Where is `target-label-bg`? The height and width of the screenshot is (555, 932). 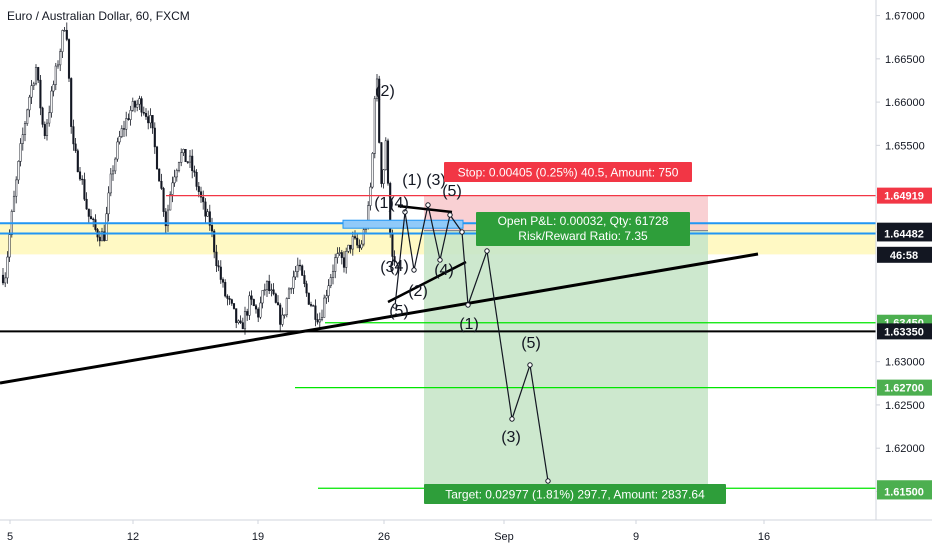
target-label-bg is located at coordinates (575, 494).